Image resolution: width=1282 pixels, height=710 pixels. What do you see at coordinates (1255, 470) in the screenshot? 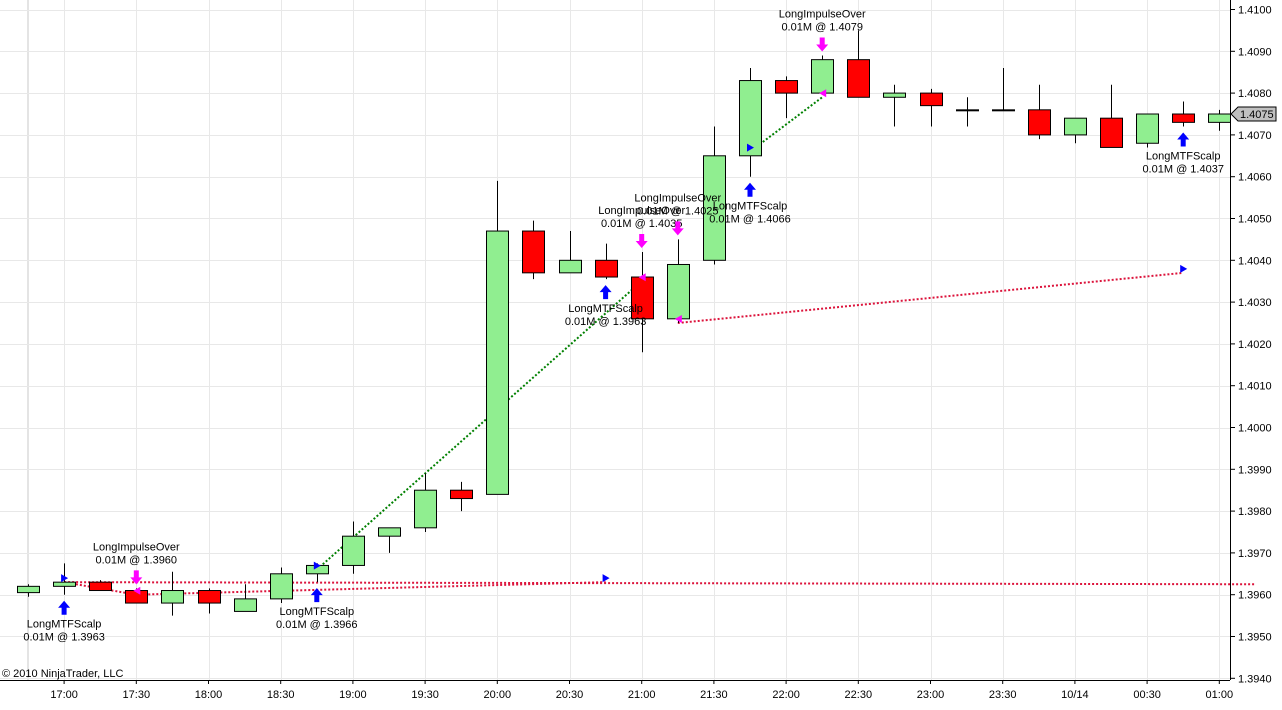
I see `y-tick-label: 1.3990` at bounding box center [1255, 470].